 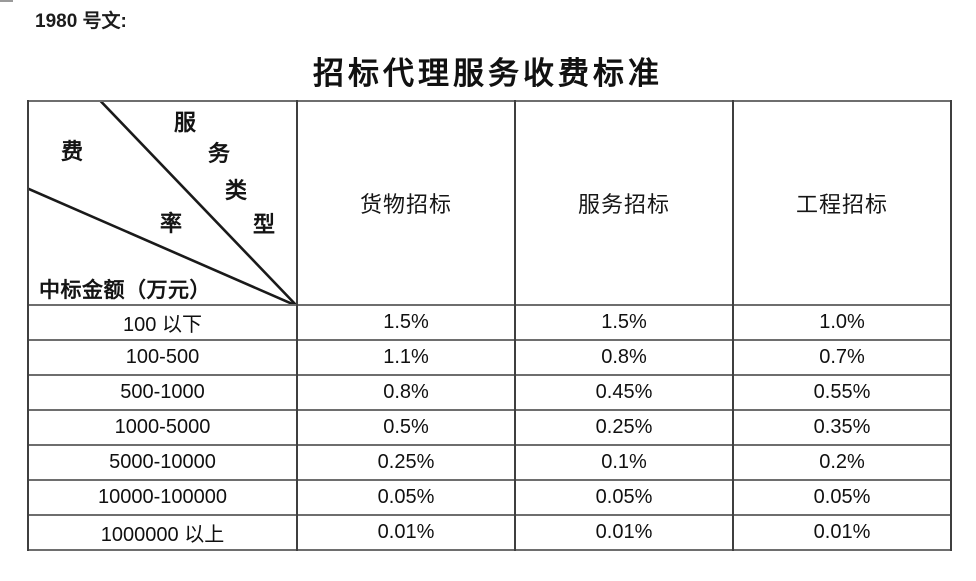 I want to click on goods-rate-cell: 1.5%, so click(x=406, y=322).